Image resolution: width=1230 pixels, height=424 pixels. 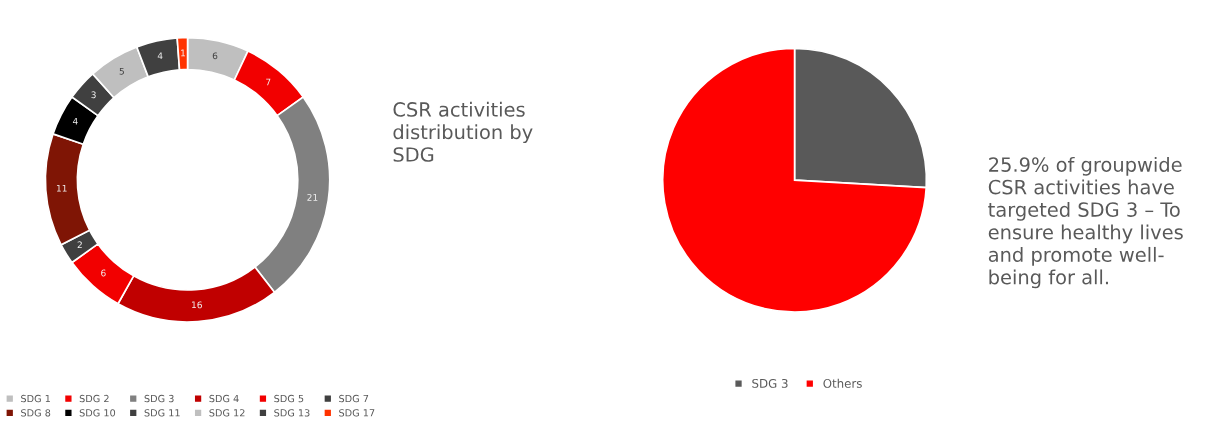 What do you see at coordinates (36, 413) in the screenshot?
I see `legend-label: SDG 8` at bounding box center [36, 413].